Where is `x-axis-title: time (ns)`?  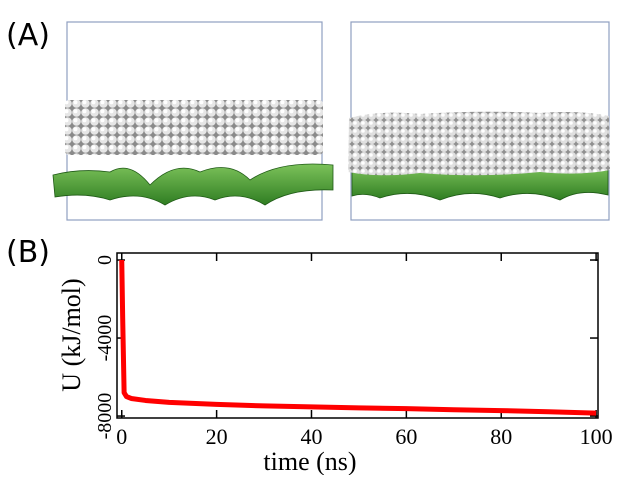 x-axis-title: time (ns) is located at coordinates (309, 461).